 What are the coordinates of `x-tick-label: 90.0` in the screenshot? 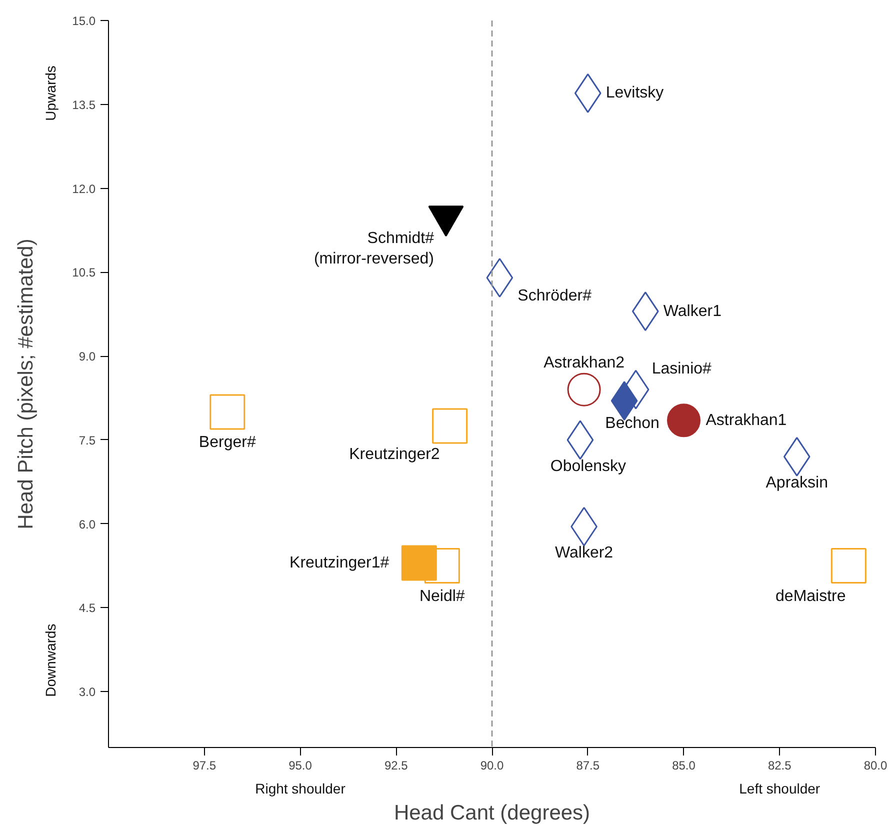 It's located at (492, 765).